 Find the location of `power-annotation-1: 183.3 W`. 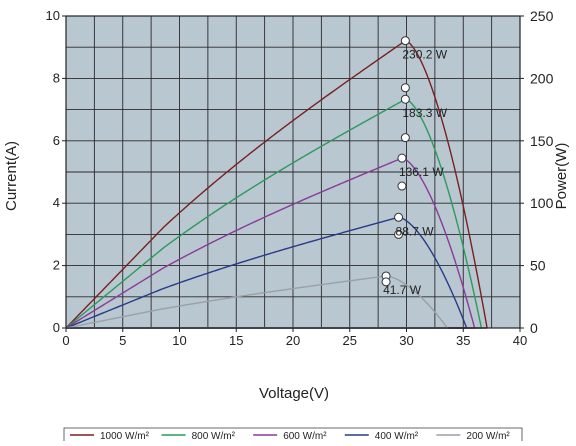

power-annotation-1: 183.3 W is located at coordinates (424, 113).